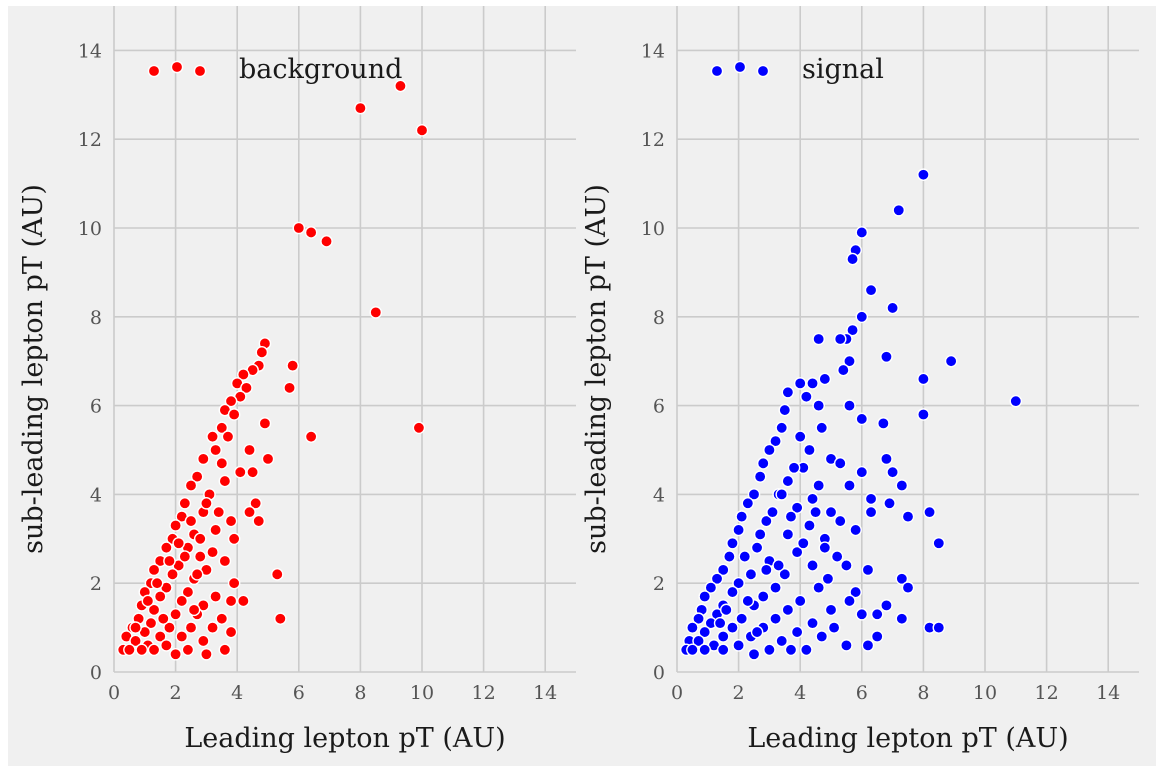 The width and height of the screenshot is (1159, 771). What do you see at coordinates (985, 693) in the screenshot?
I see `x-tick-label: 10` at bounding box center [985, 693].